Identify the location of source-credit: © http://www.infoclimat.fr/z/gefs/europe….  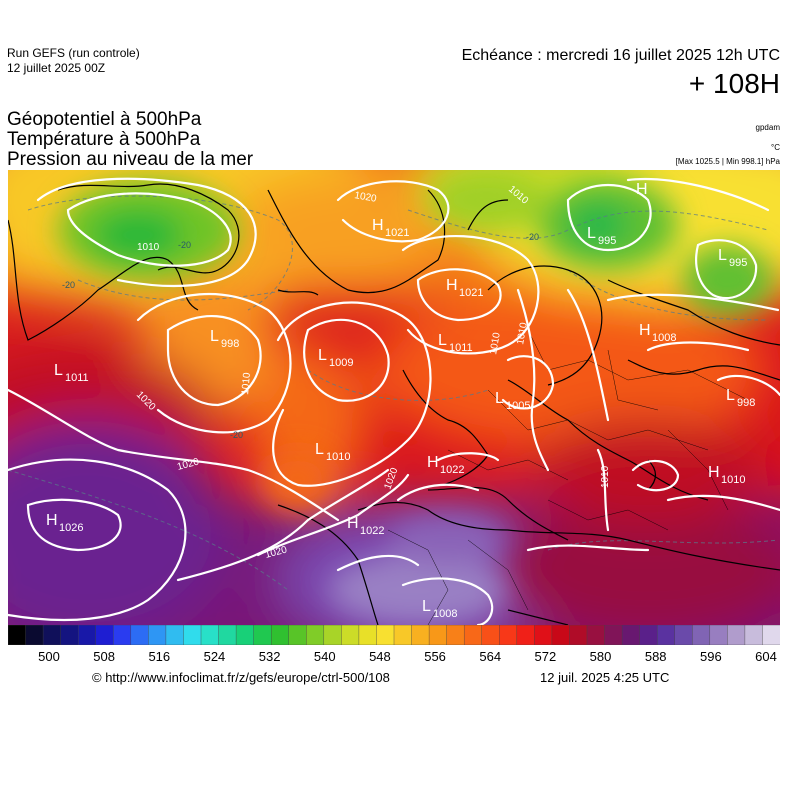
(241, 677).